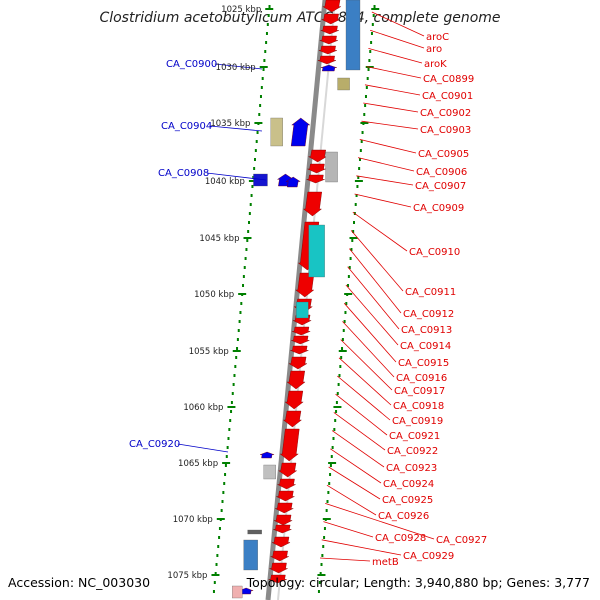  I want to click on gene-label: CA_C0922, so click(412, 451).